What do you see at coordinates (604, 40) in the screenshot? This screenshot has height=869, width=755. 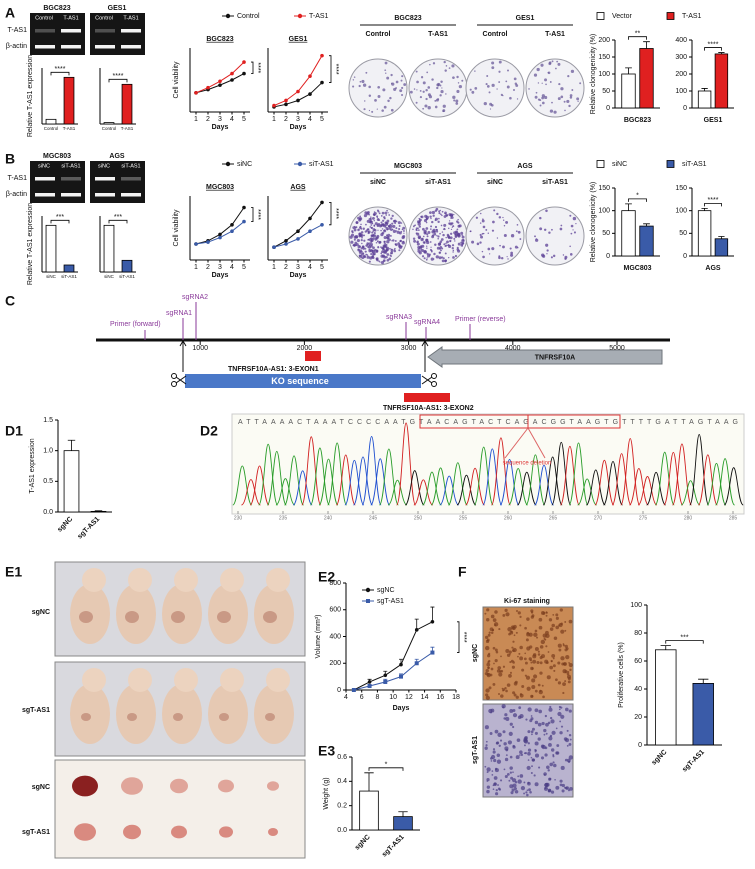 I see `y-tick-label: 200` at bounding box center [604, 40].